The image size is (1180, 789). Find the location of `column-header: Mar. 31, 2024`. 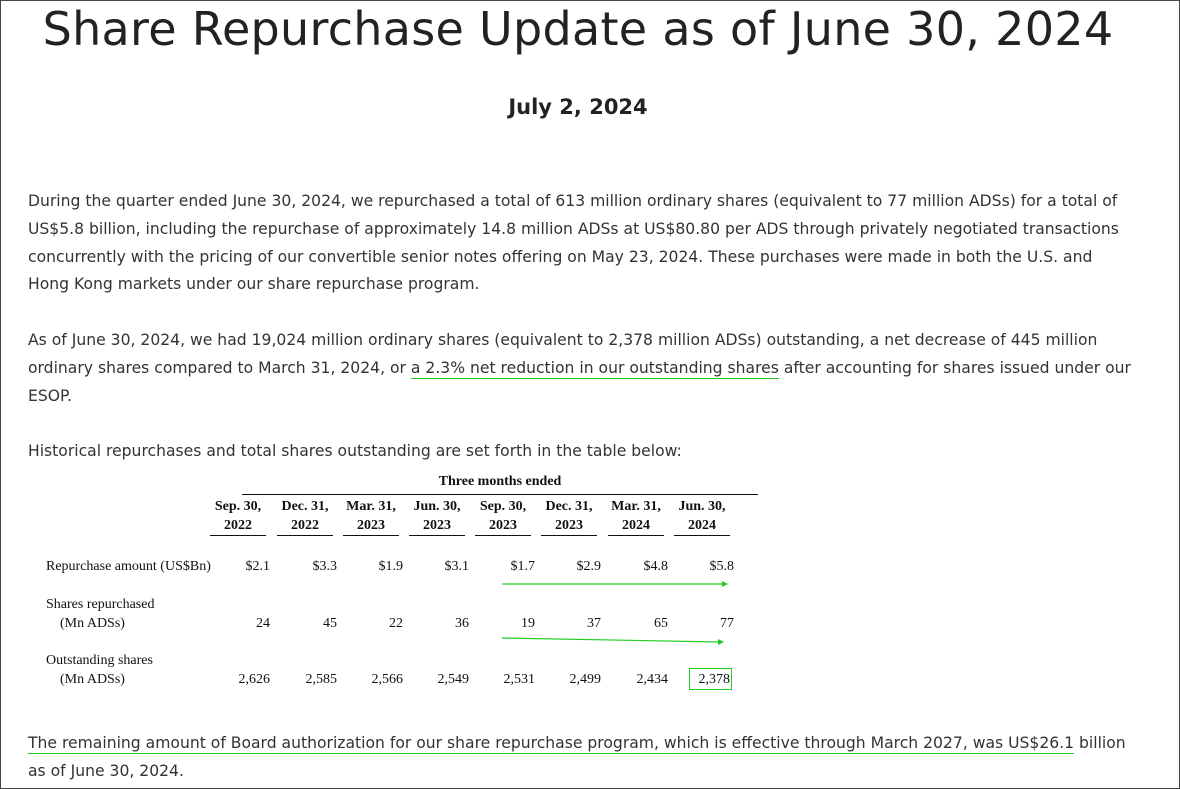

column-header: Mar. 31, 2024 is located at coordinates (636, 516).